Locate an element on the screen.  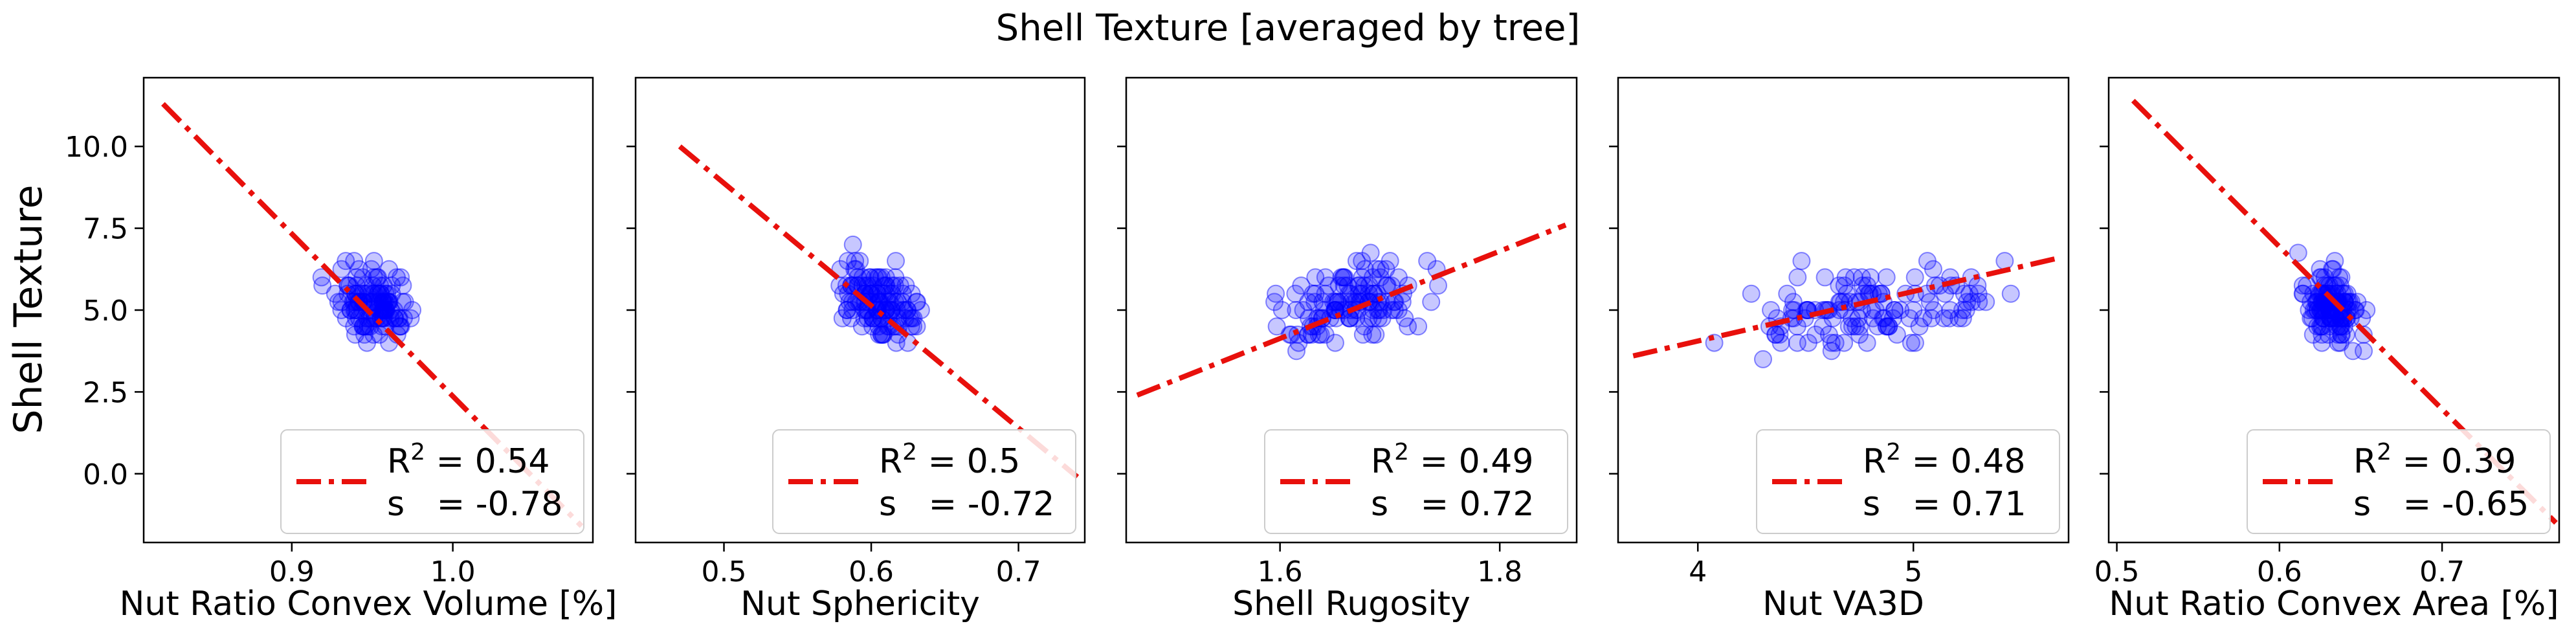
legend: R2 = 0.5 s = -0.72 is located at coordinates (924, 481).